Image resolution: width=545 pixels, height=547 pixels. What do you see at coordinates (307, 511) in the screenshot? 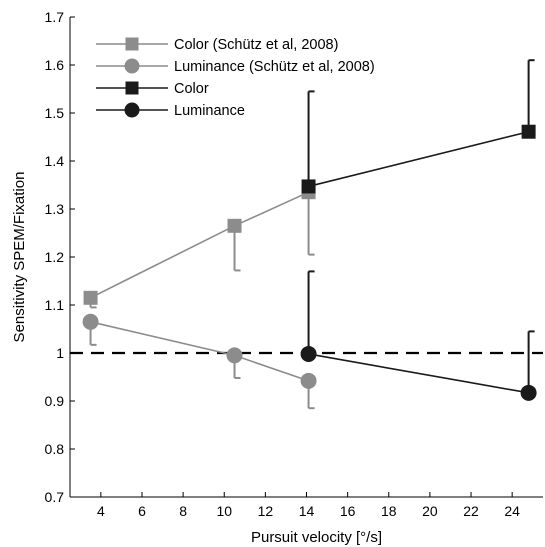
I see `x-tick-label: 14` at bounding box center [307, 511].